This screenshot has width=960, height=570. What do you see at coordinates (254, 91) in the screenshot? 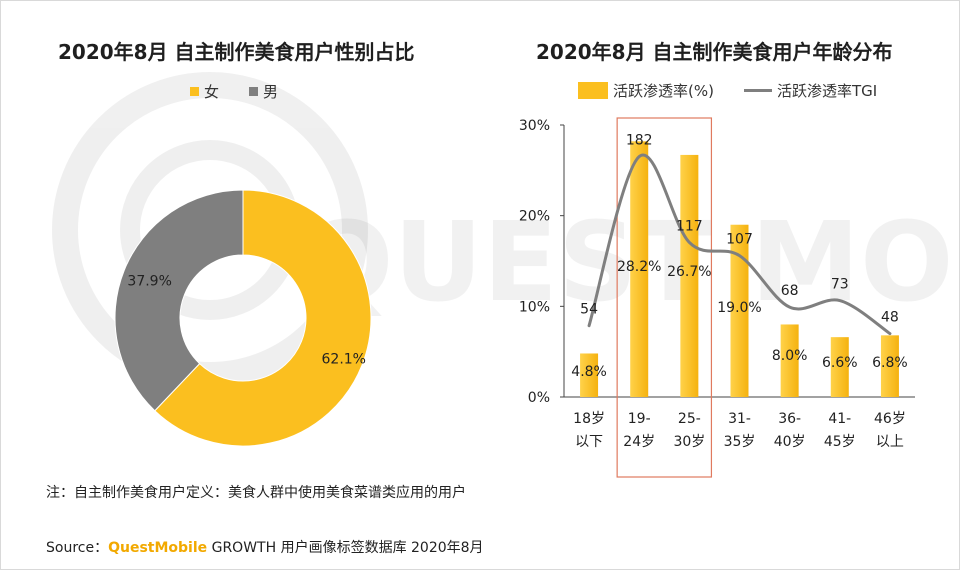
I see `legend-swatch-male` at bounding box center [254, 91].